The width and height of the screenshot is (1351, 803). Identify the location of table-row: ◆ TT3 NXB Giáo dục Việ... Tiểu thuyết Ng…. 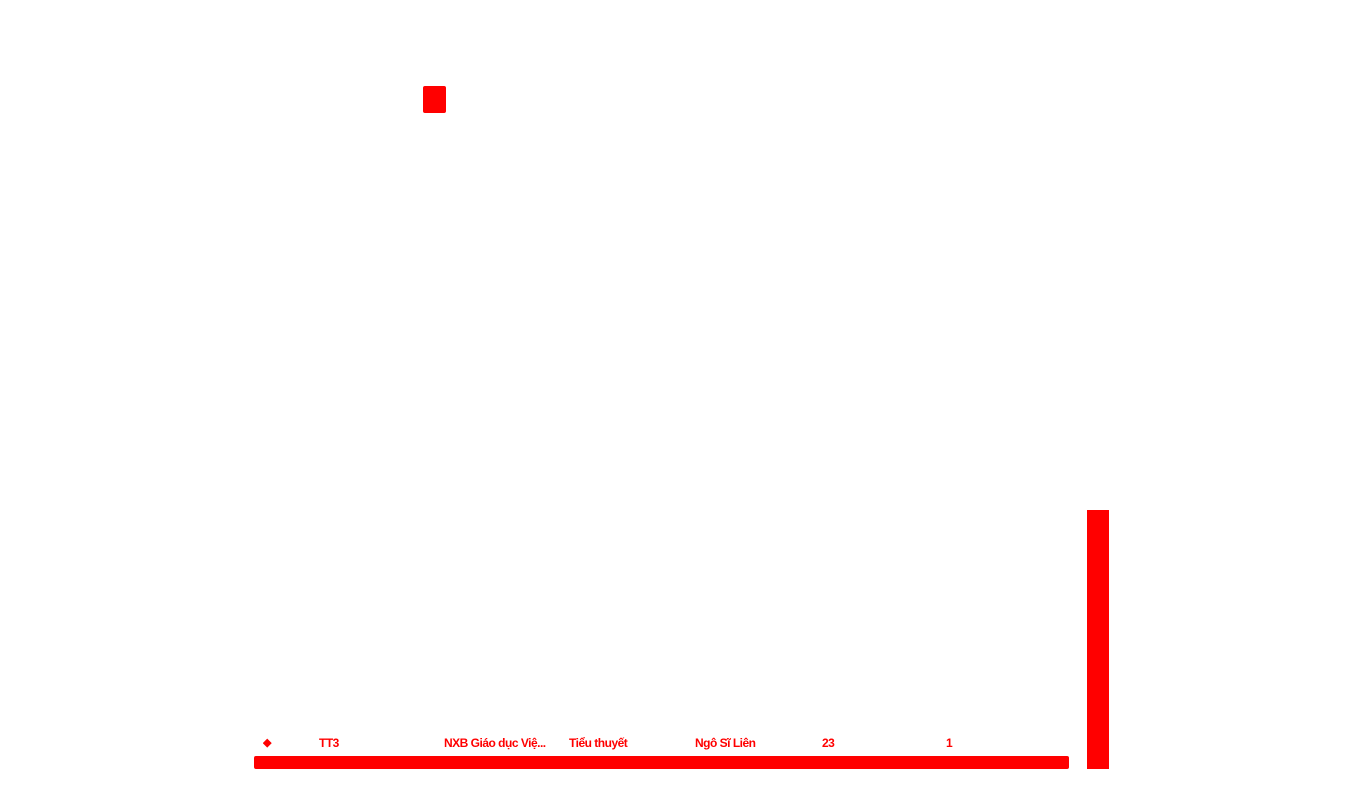
(661, 743).